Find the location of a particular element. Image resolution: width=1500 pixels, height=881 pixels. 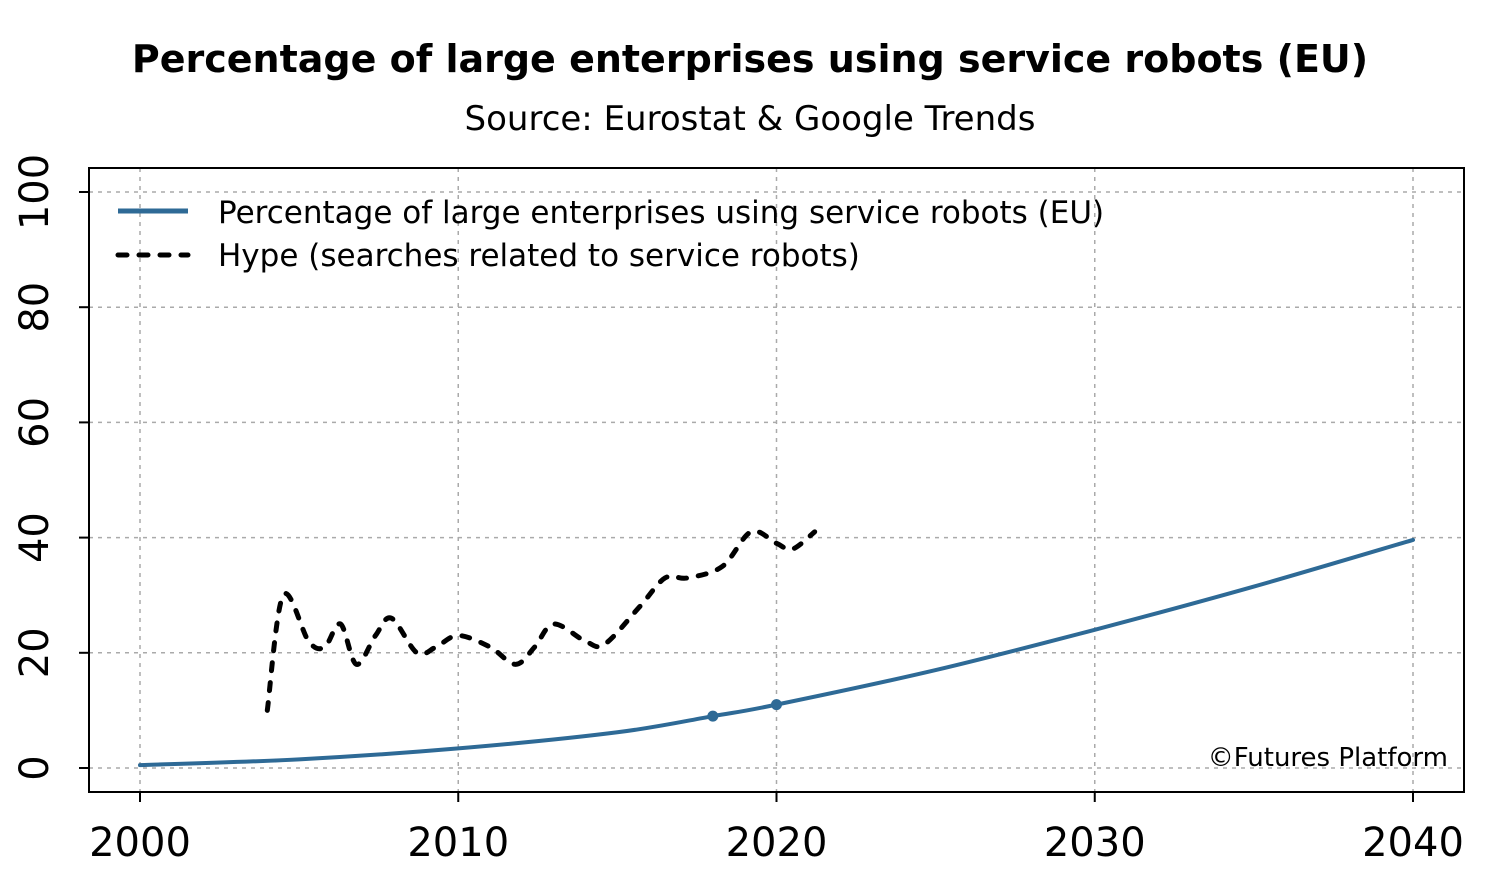

y-tick-label: 60 is located at coordinates (35, 422).